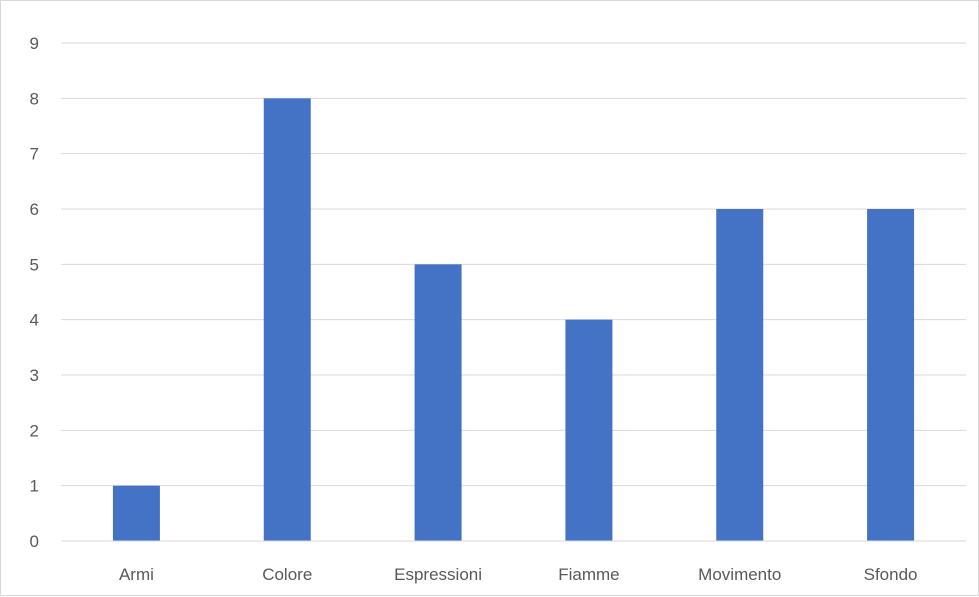 The image size is (979, 597). What do you see at coordinates (34, 375) in the screenshot?
I see `y-tick-label: 3` at bounding box center [34, 375].